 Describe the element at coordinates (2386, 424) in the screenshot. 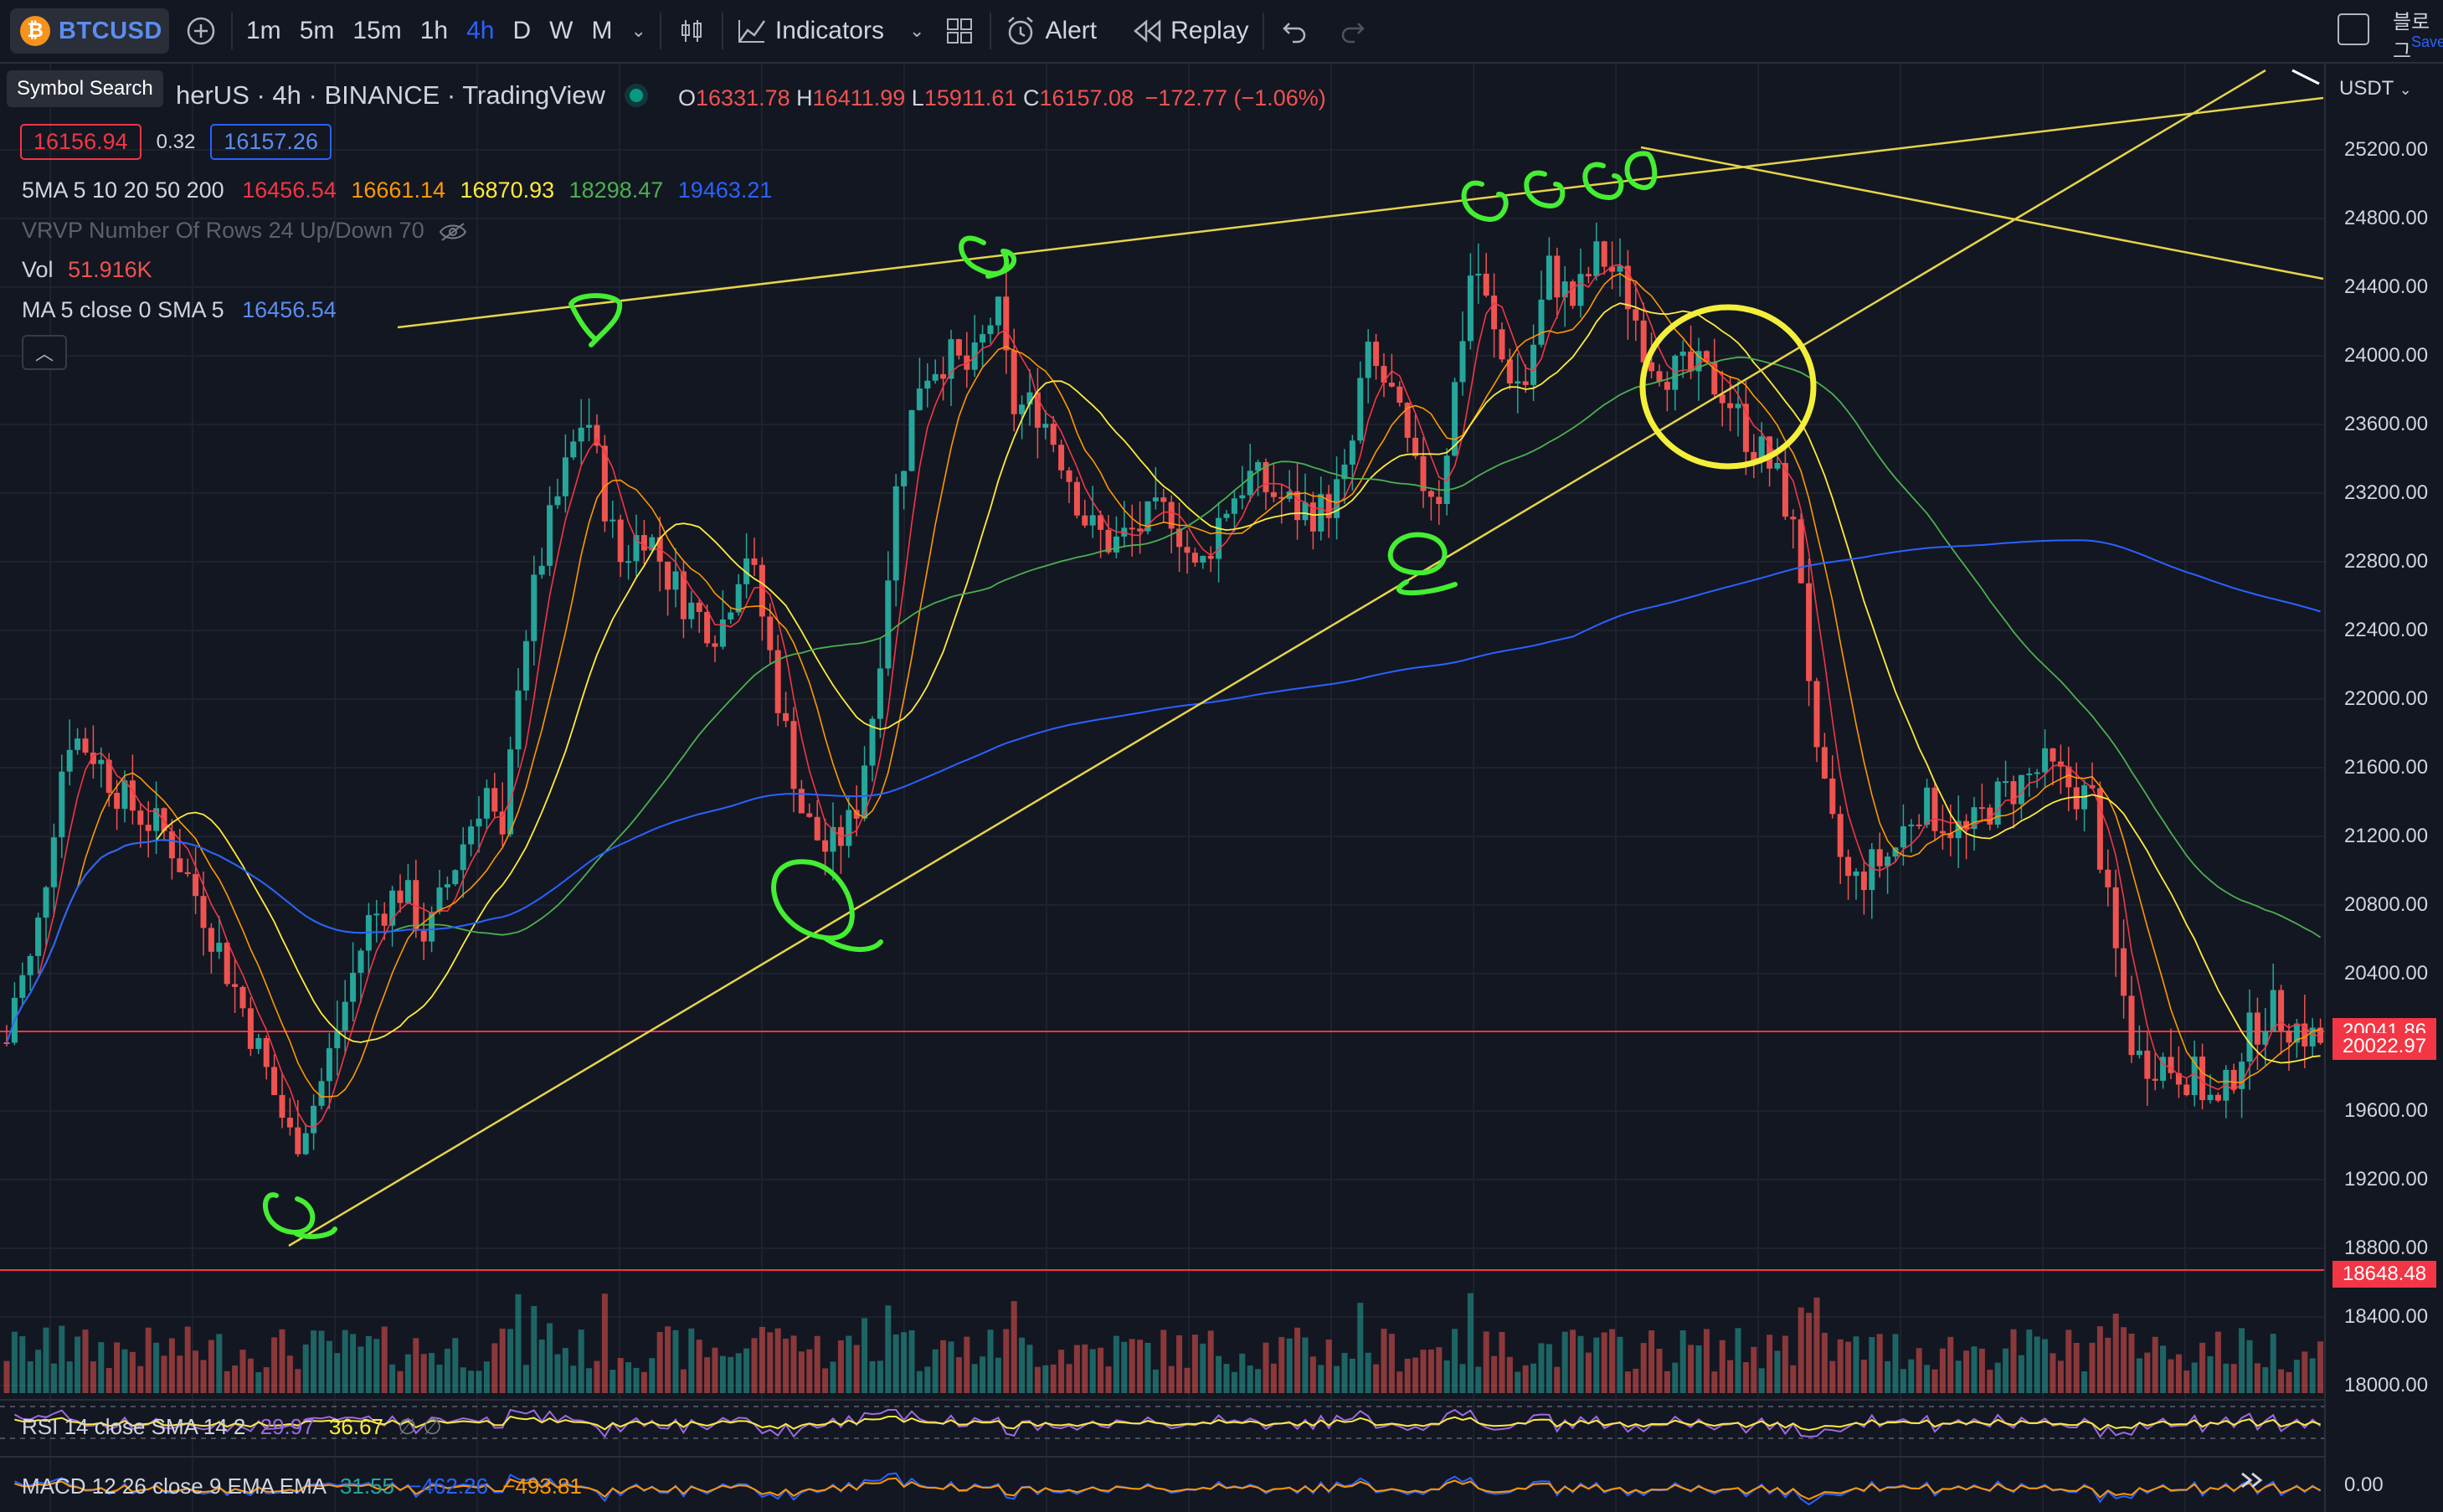

I see `price-axis-label: 23600.00` at that location.